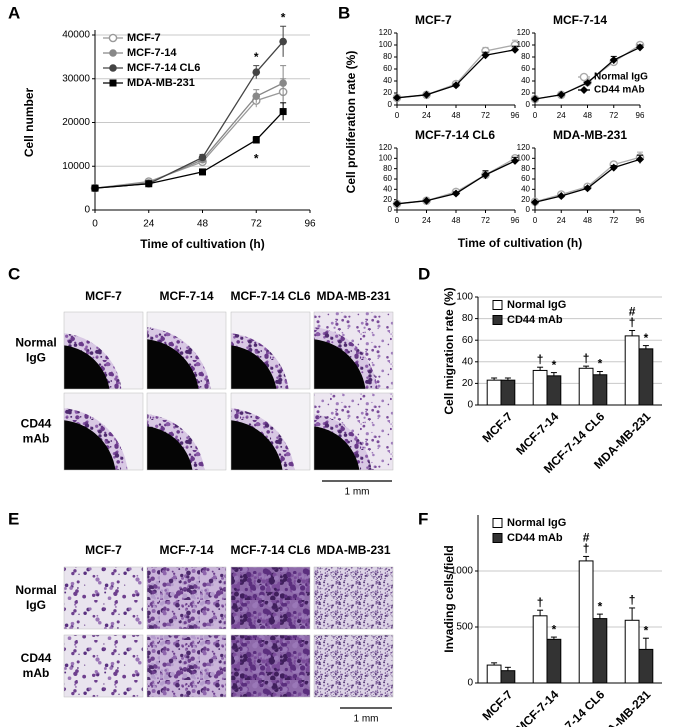 This screenshot has height=727, width=685. What do you see at coordinates (423, 518) in the screenshot?
I see `panel-letter: F` at bounding box center [423, 518].